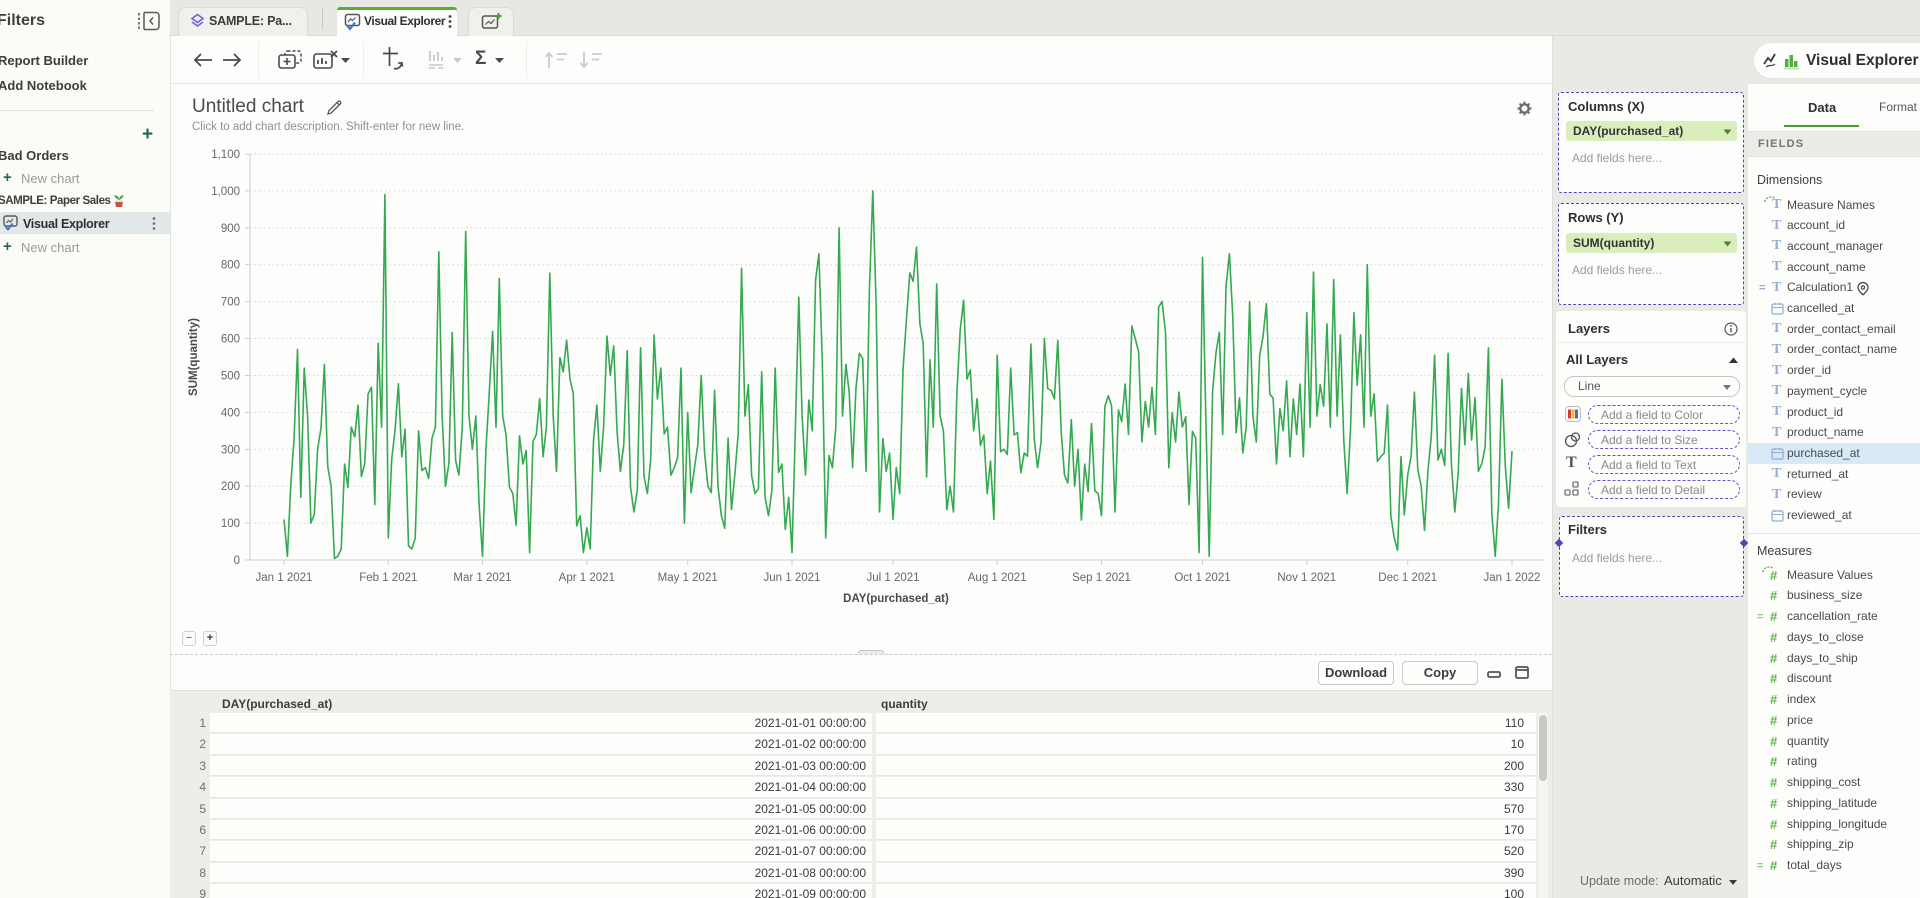  I want to click on svg-text: 400, so click(230, 413).